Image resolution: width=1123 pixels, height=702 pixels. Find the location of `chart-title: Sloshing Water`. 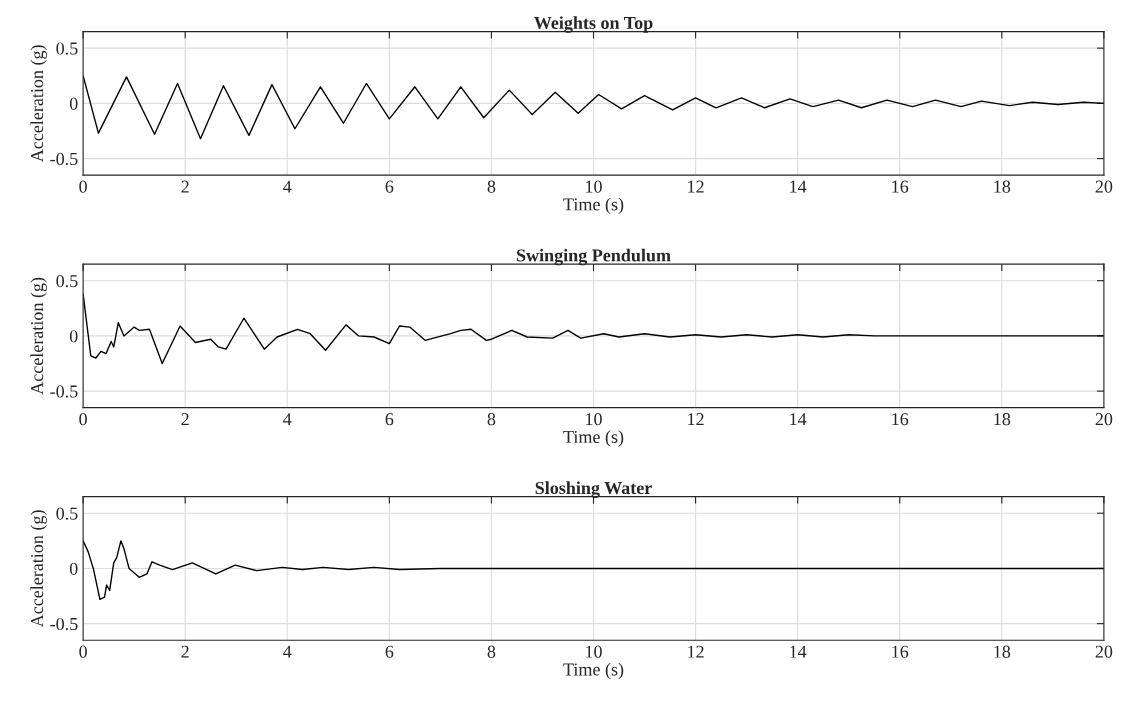

chart-title: Sloshing Water is located at coordinates (593, 489).